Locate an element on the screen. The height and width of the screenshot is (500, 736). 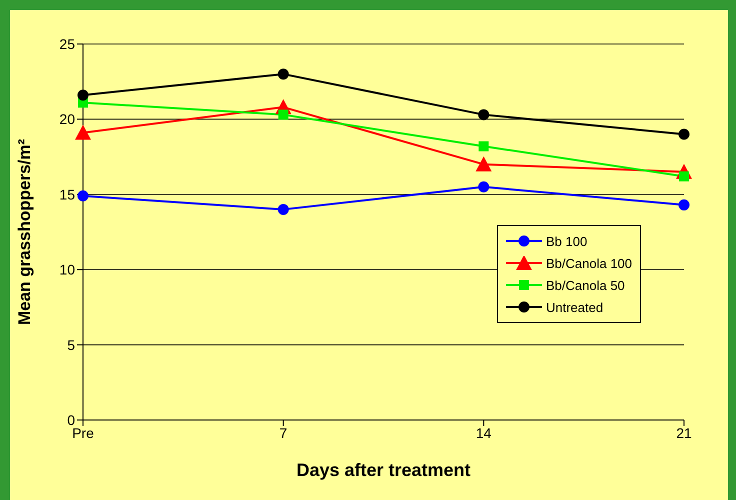
legend-label: Bb/Canola 100 is located at coordinates (589, 263).